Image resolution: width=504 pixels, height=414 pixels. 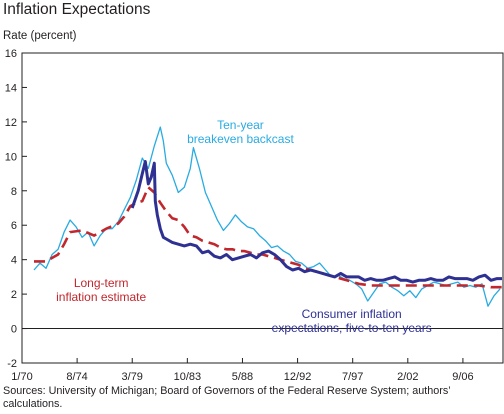 What do you see at coordinates (101, 290) in the screenshot?
I see `series-annotation-2: Long-term inflation estimate` at bounding box center [101, 290].